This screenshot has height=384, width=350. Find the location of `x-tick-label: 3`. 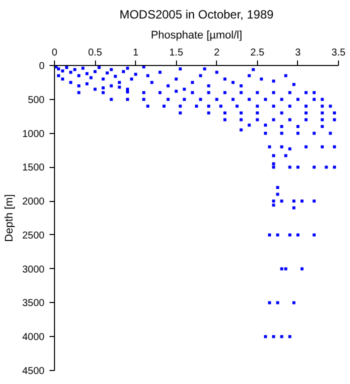

x-tick-label: 3 is located at coordinates (298, 53).